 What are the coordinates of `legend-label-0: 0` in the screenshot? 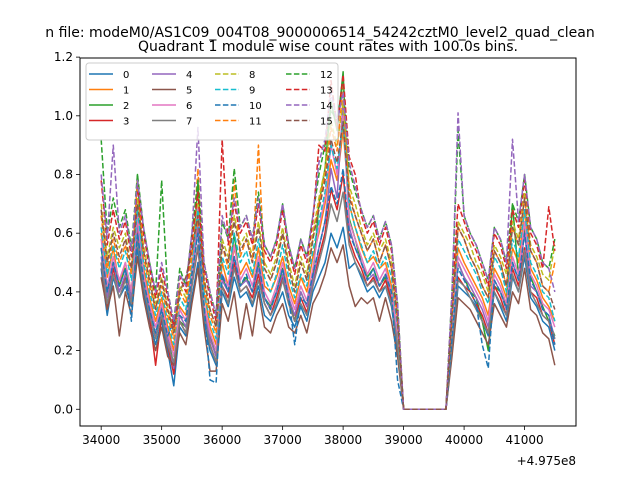 It's located at (126, 75).